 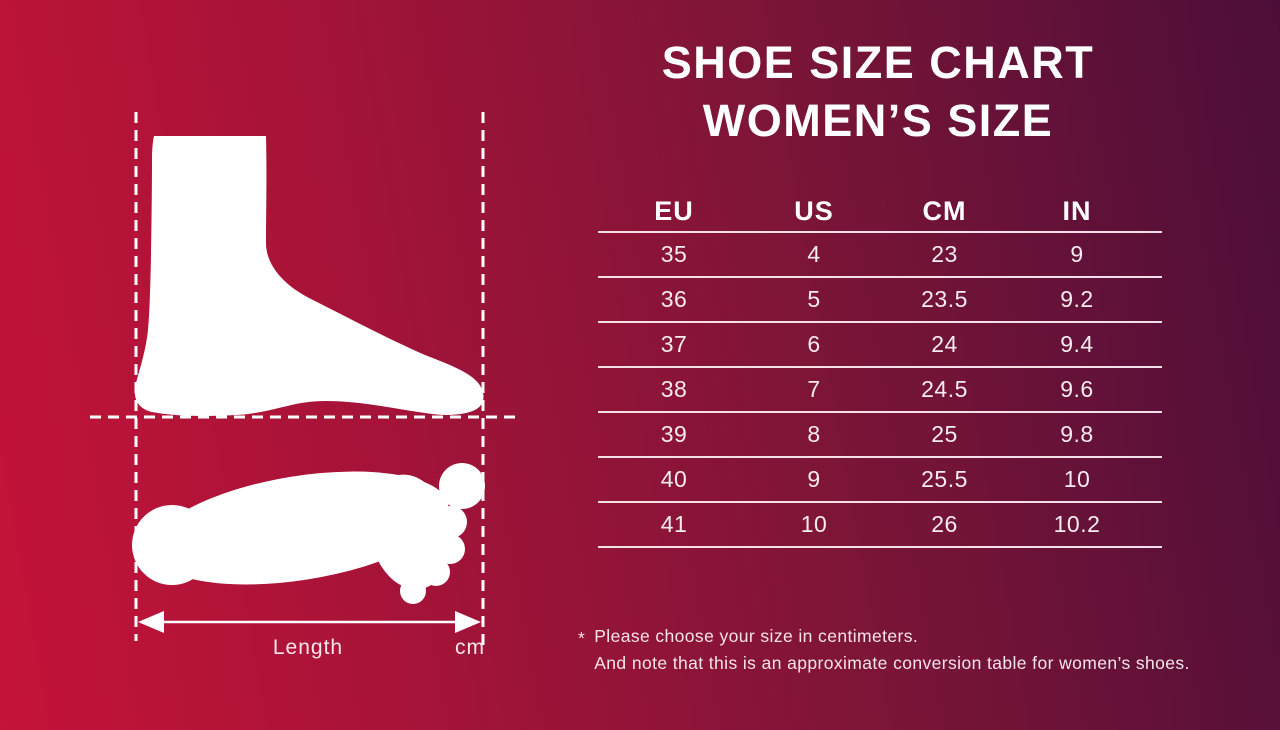 I want to click on cell-in: 10, so click(x=1077, y=479).